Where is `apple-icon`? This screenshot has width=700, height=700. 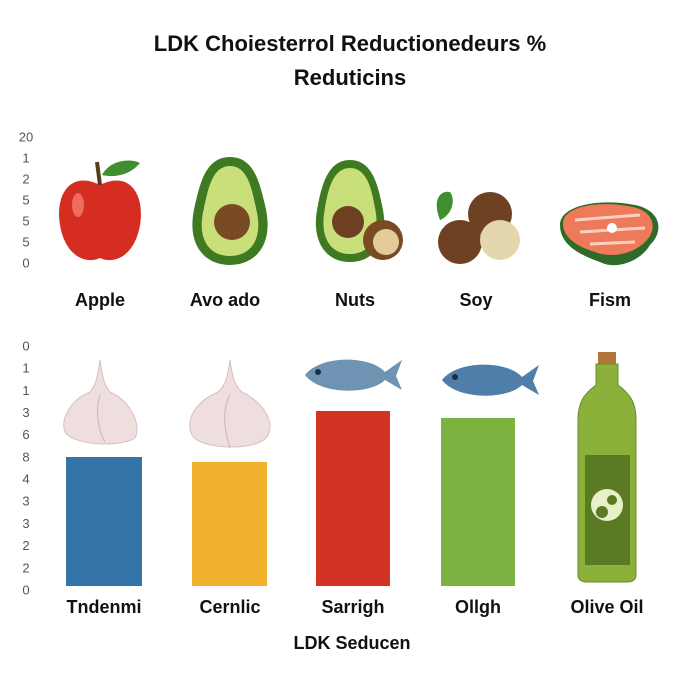 apple-icon is located at coordinates (100, 210).